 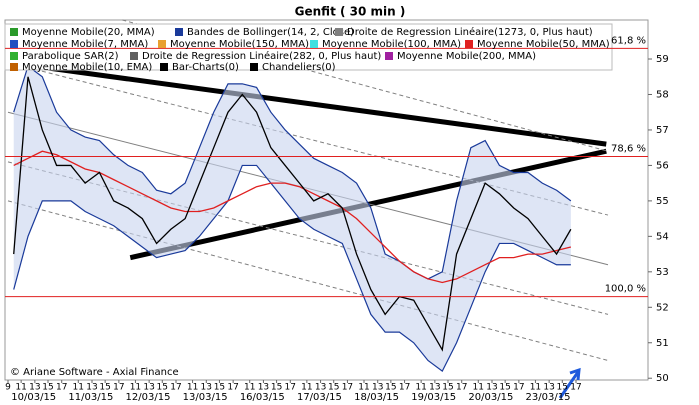 I want to click on legend-label: Parabolique SAR(2), so click(x=70, y=56).